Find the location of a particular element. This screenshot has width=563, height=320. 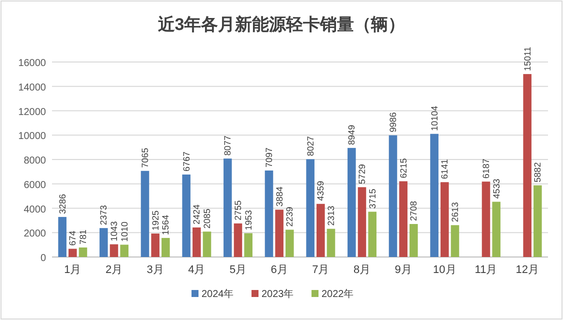

data-label: 2085 is located at coordinates (207, 218).